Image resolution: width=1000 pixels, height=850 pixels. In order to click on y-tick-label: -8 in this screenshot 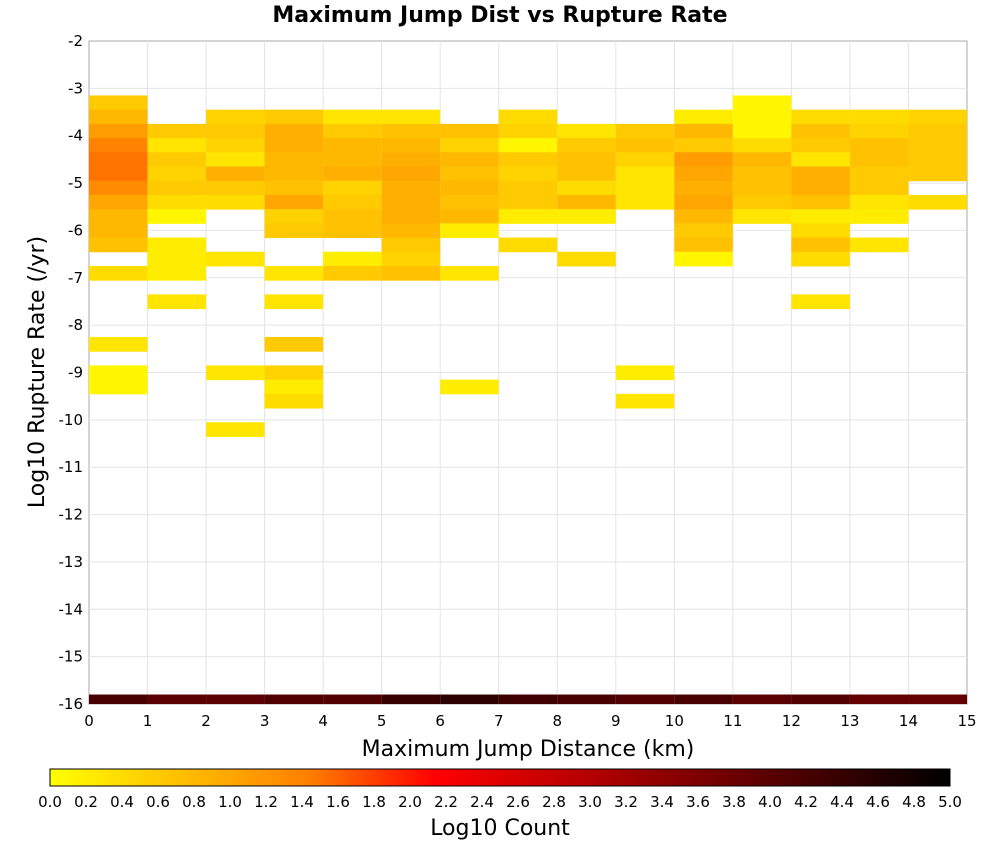, I will do `click(75, 325)`.